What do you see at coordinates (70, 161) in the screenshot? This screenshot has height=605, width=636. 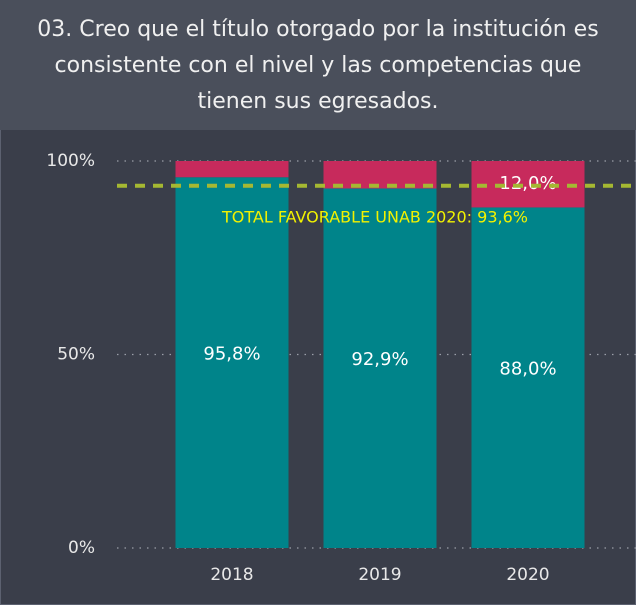 I see `y-tick-label: 100%` at bounding box center [70, 161].